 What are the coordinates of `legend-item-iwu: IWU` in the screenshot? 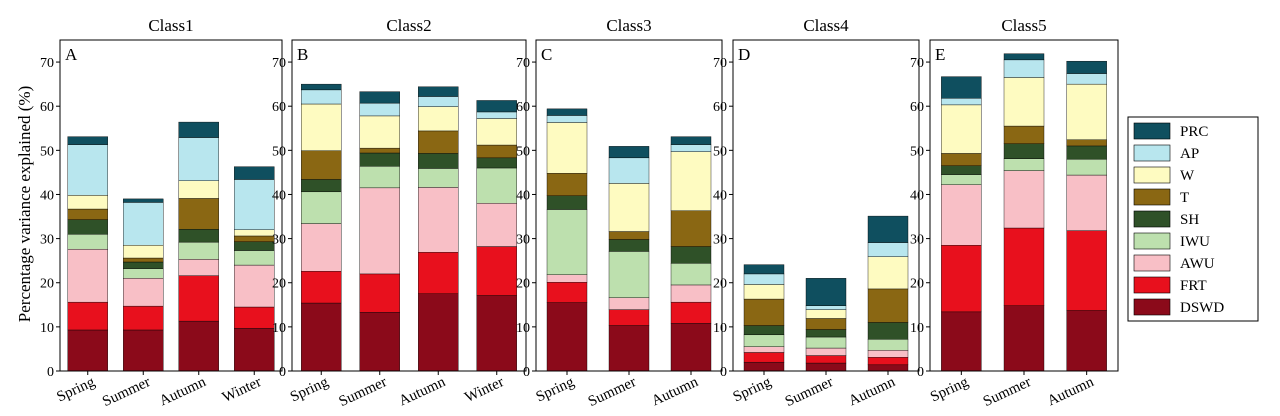 It's located at (1171, 241).